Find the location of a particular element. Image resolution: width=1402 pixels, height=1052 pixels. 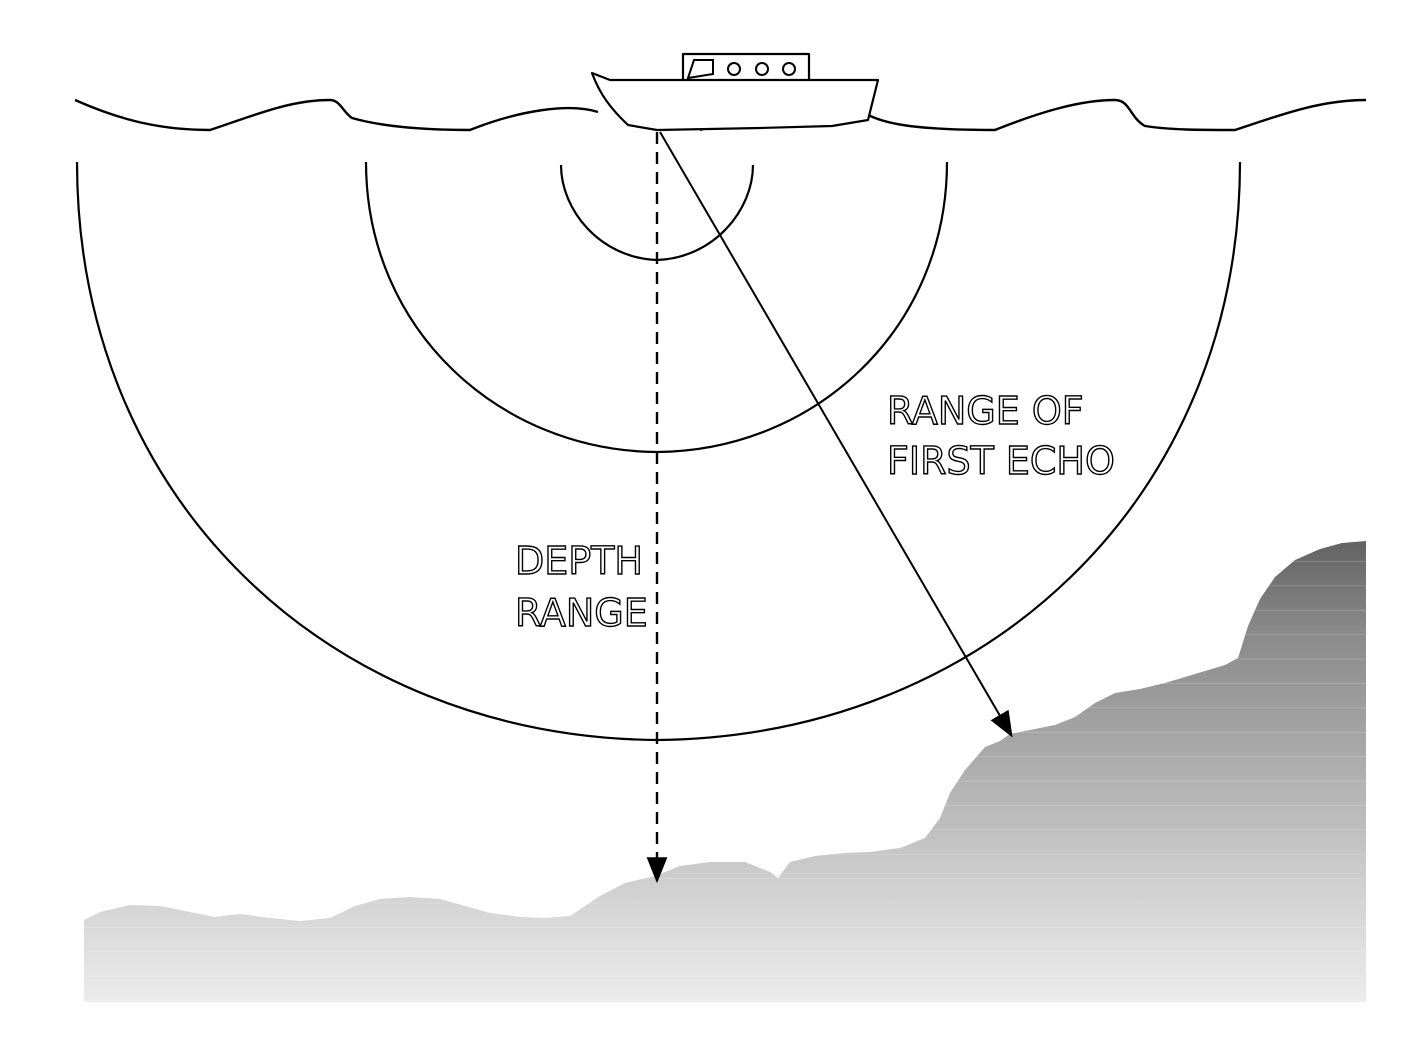

first-echo-arrow is located at coordinates (836, 434).